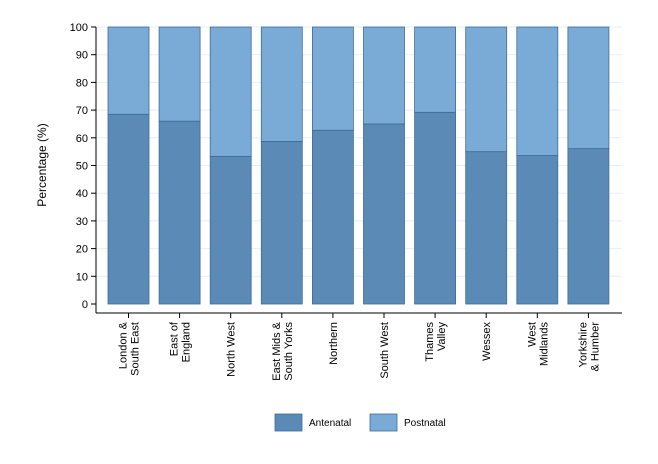 This screenshot has width=658, height=464. Describe the element at coordinates (330, 423) in the screenshot. I see `legend-label-antenatal: Antenatal` at that location.